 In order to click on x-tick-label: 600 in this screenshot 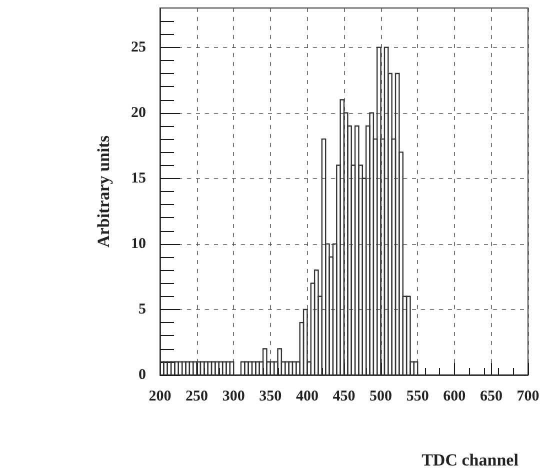, I will do `click(454, 396)`.